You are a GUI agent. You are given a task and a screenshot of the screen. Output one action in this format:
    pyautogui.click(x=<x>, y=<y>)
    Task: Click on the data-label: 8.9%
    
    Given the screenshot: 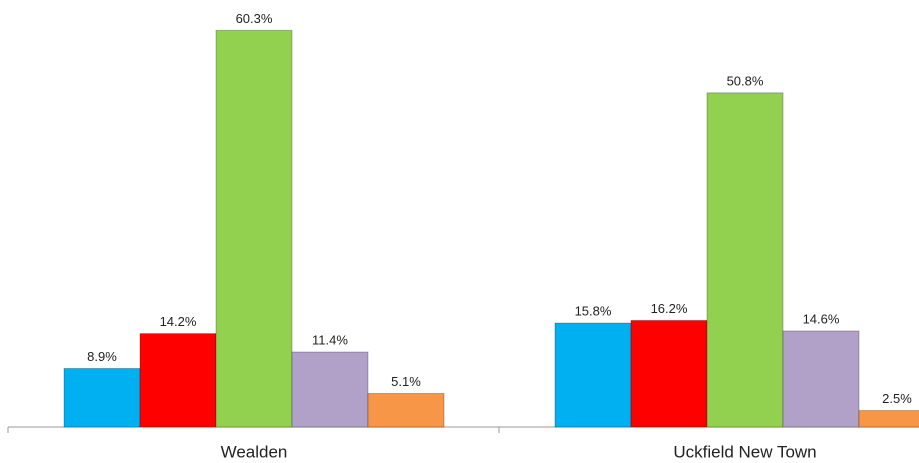 What is the action you would take?
    pyautogui.click(x=102, y=356)
    